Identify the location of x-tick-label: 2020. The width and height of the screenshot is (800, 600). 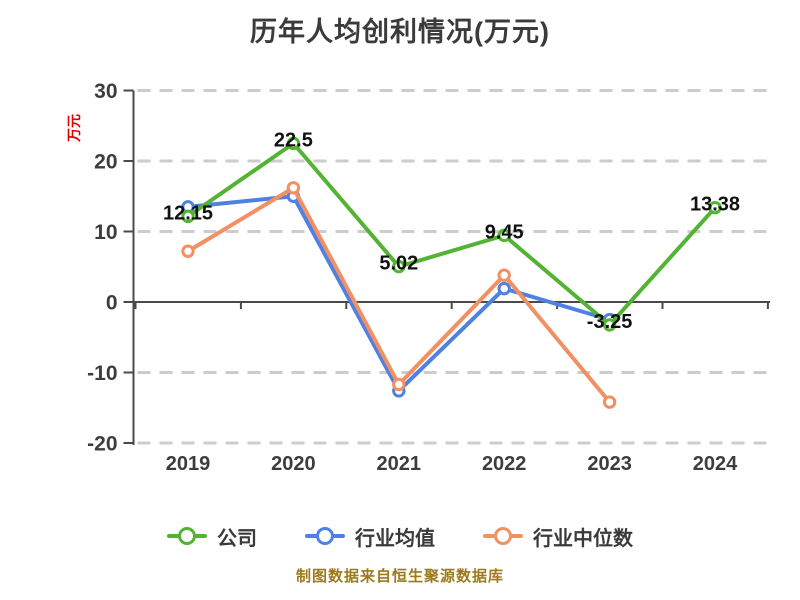
(293, 464).